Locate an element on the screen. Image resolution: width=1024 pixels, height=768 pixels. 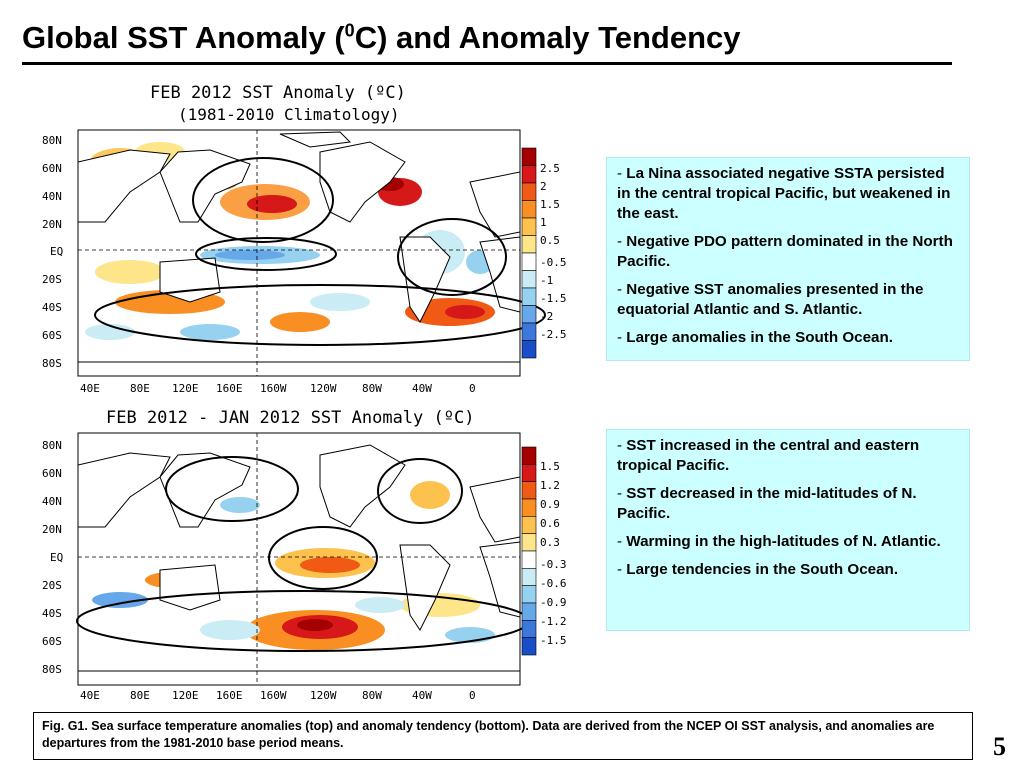
bullet-text: Large anomalies in the South Ocean. is located at coordinates (759, 337).